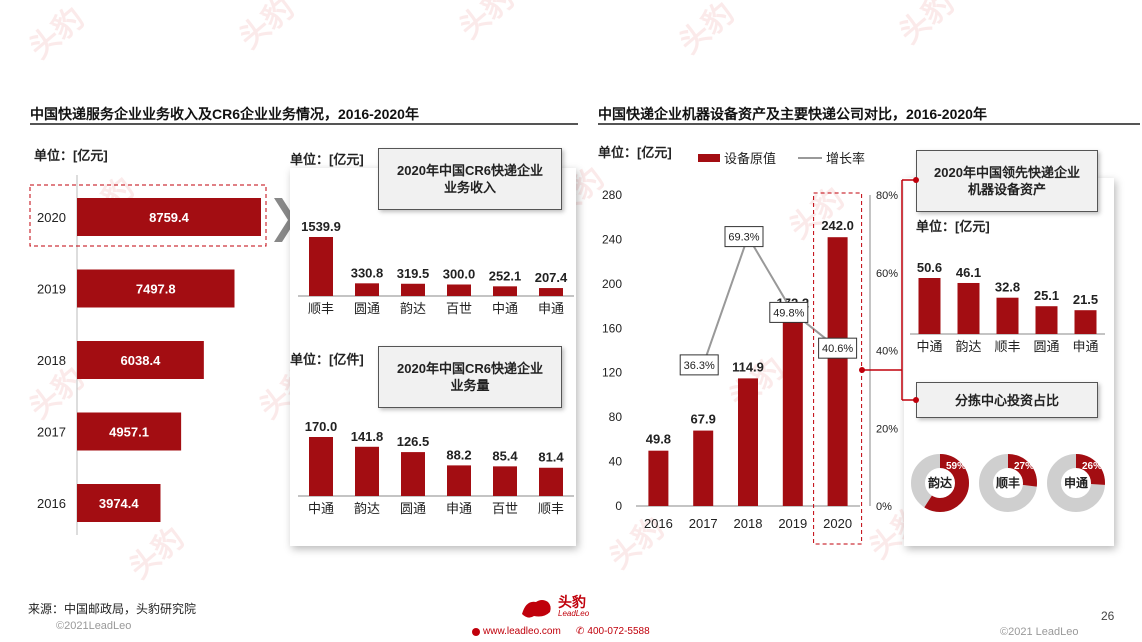 This screenshot has width=1142, height=642. What do you see at coordinates (169, 217) in the screenshot?
I see `hbar-bar-2020` at bounding box center [169, 217].